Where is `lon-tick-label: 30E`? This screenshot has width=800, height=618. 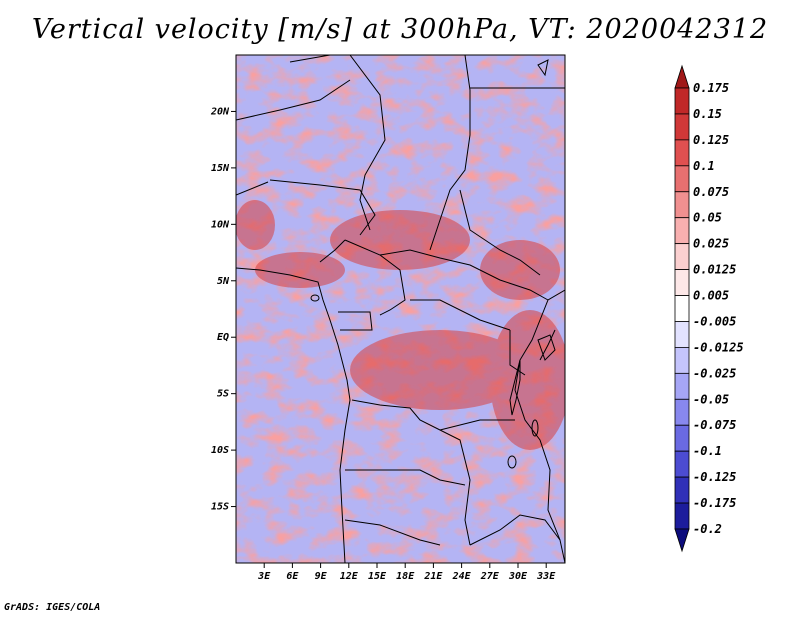 lon-tick-label: 30E is located at coordinates (518, 576).